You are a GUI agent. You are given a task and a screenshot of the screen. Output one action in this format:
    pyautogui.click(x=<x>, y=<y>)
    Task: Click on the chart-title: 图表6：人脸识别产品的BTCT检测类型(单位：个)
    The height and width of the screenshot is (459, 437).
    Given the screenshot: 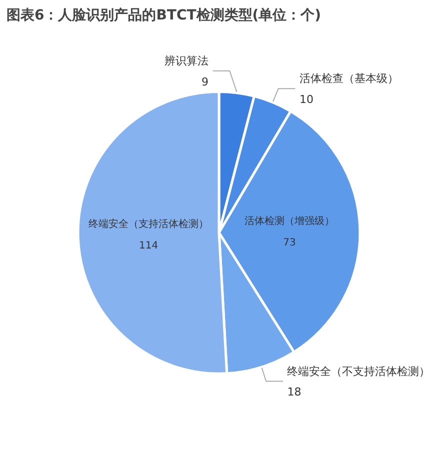 What is the action you would take?
    pyautogui.click(x=164, y=15)
    